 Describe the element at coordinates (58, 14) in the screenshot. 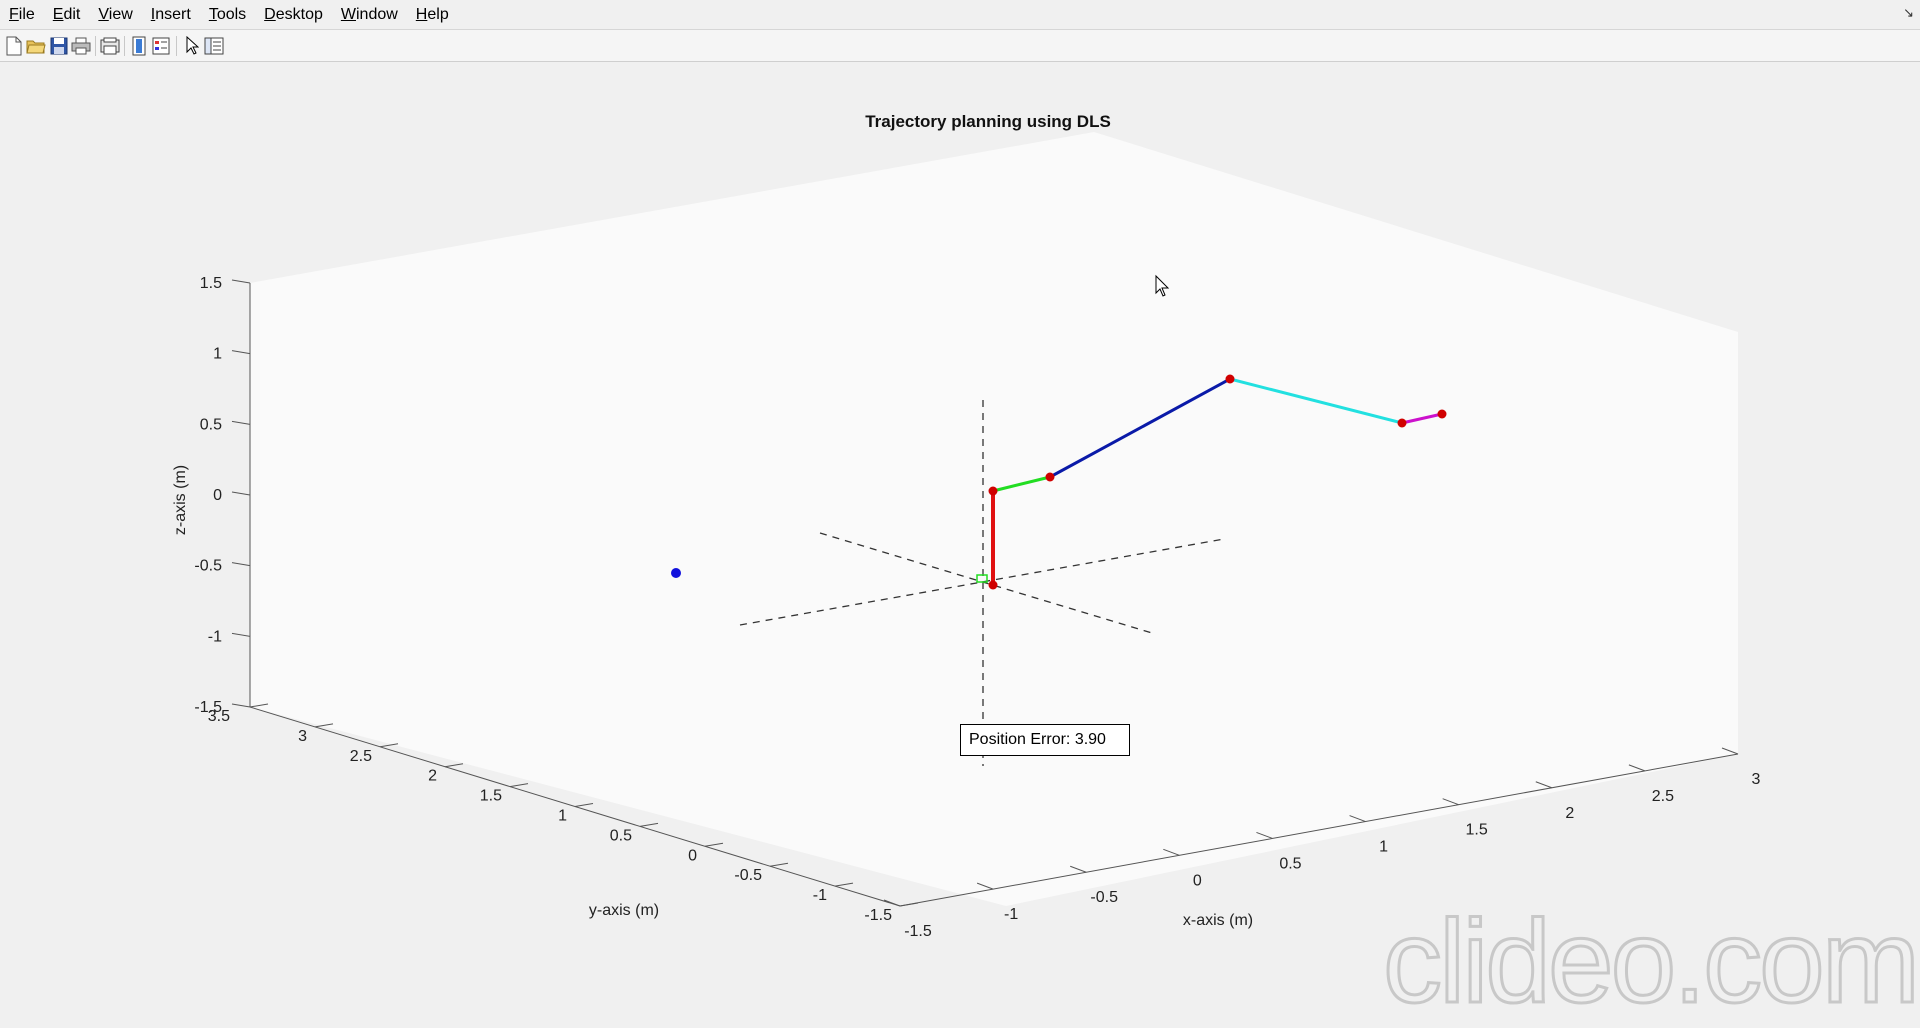

I see `menu-access-key: E` at that location.